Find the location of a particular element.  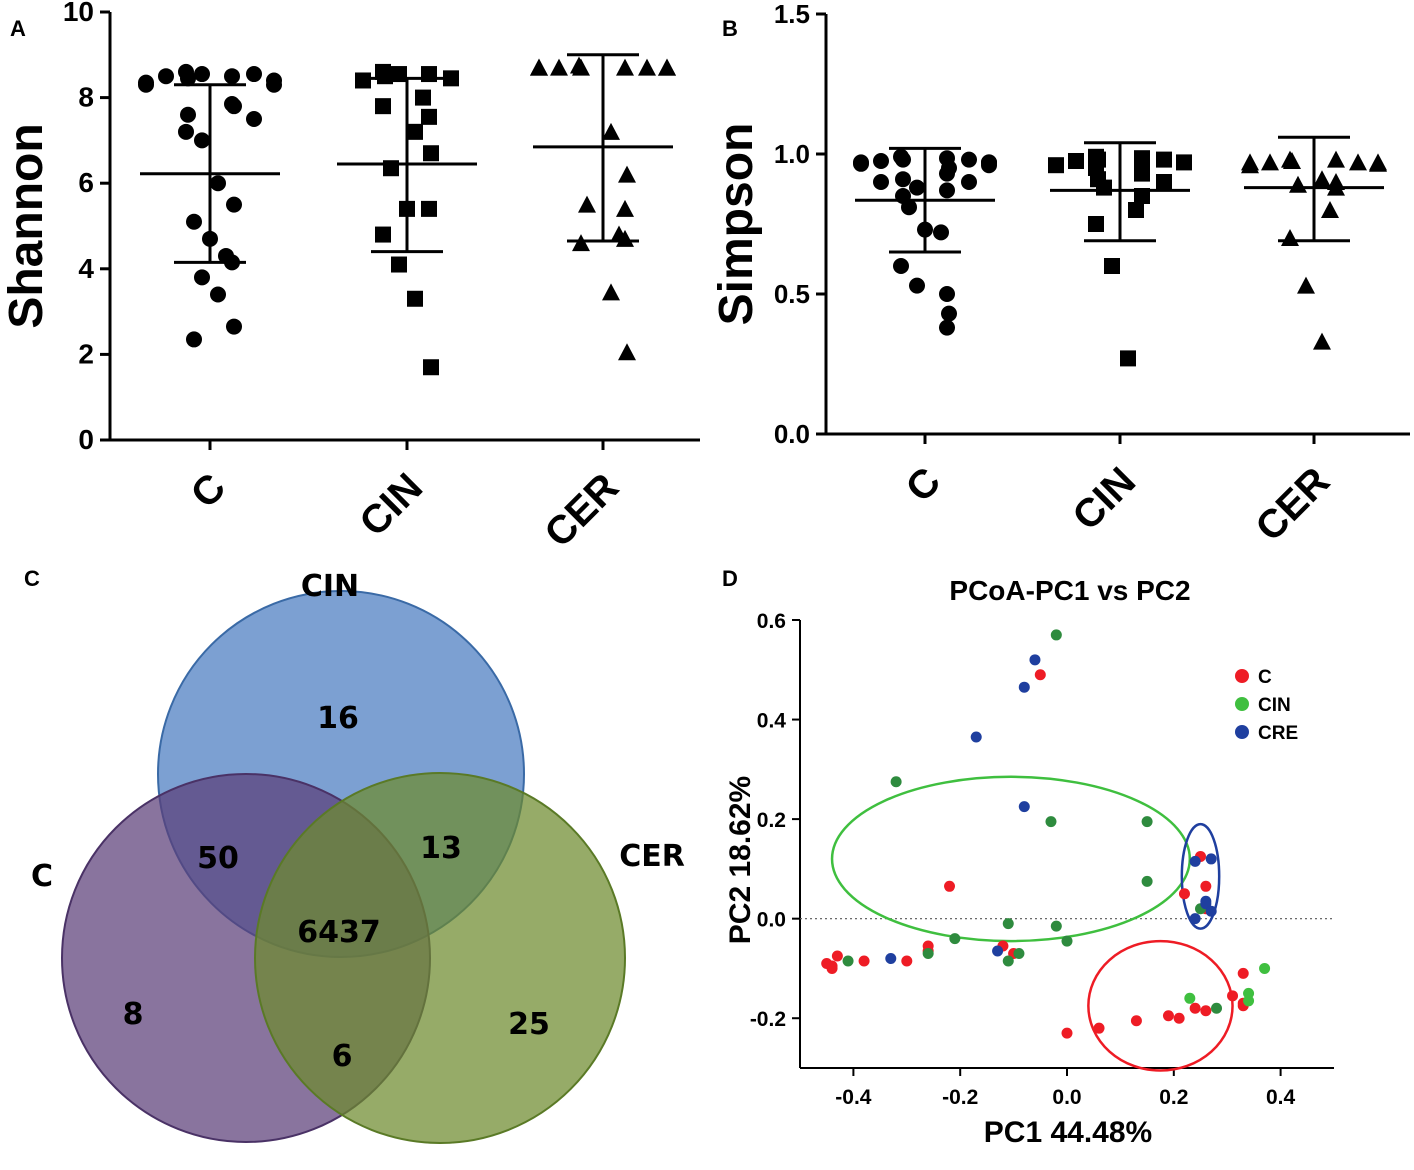

pcoa-legend-marker is located at coordinates (1242, 704).